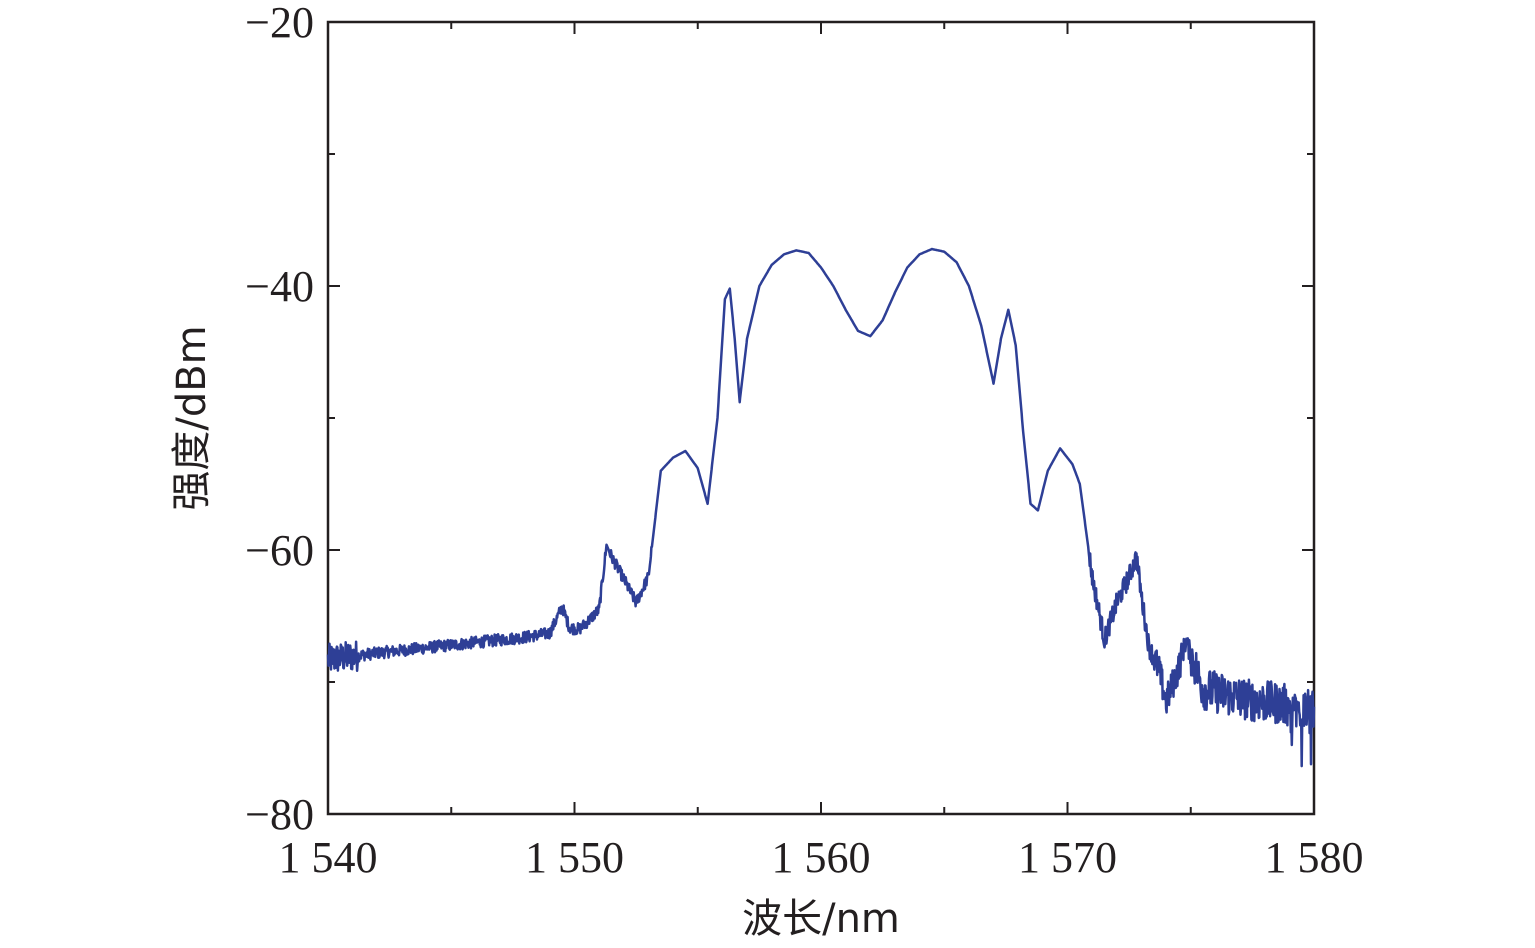  Describe the element at coordinates (821, 919) in the screenshot. I see `x-axis-label: 波长/nm` at that location.